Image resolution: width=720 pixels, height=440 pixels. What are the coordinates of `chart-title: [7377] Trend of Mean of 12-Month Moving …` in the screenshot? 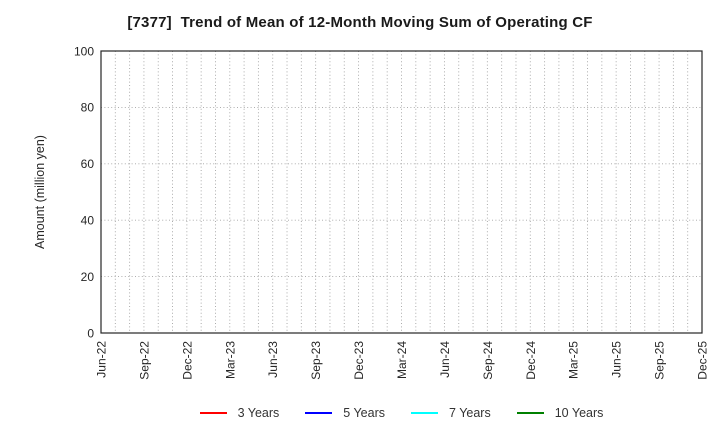 It's located at (360, 22).